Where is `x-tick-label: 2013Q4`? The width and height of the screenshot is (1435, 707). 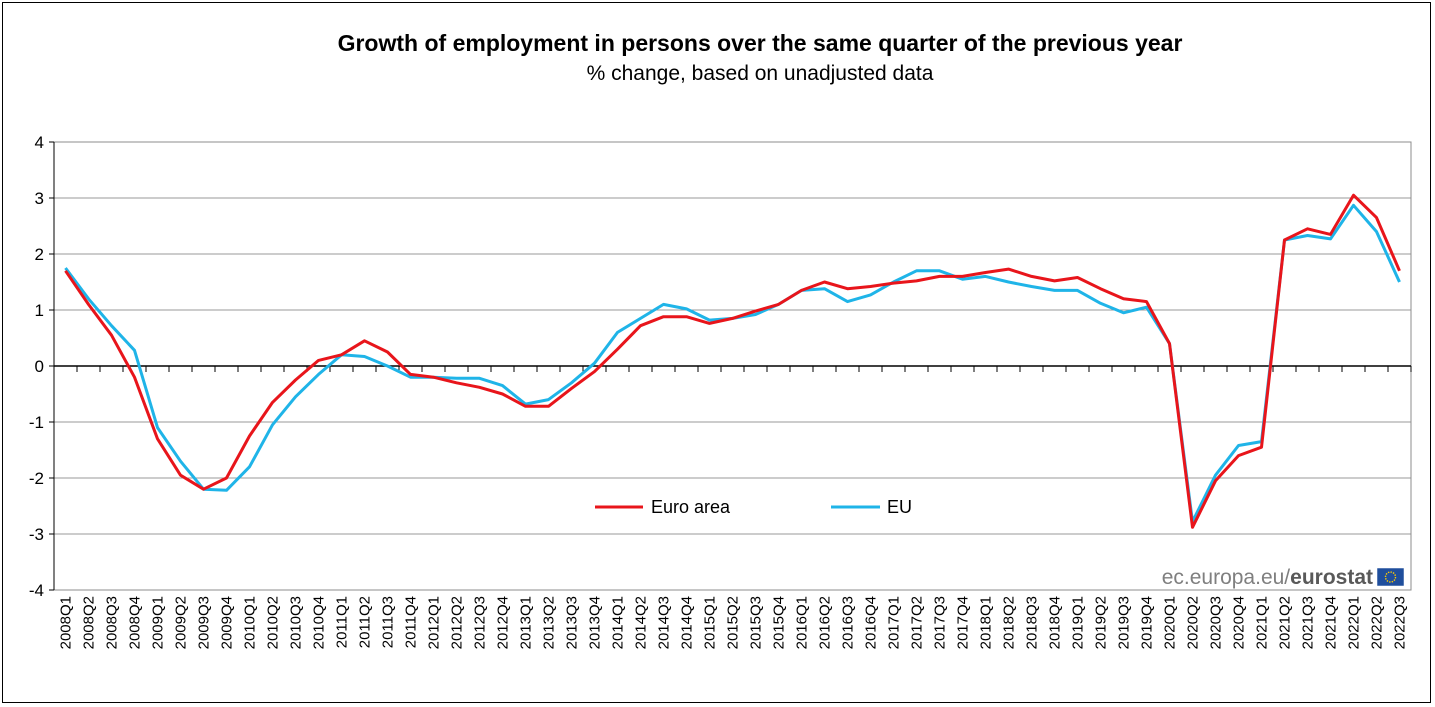
x-tick-label: 2013Q4 is located at coordinates (595, 622).